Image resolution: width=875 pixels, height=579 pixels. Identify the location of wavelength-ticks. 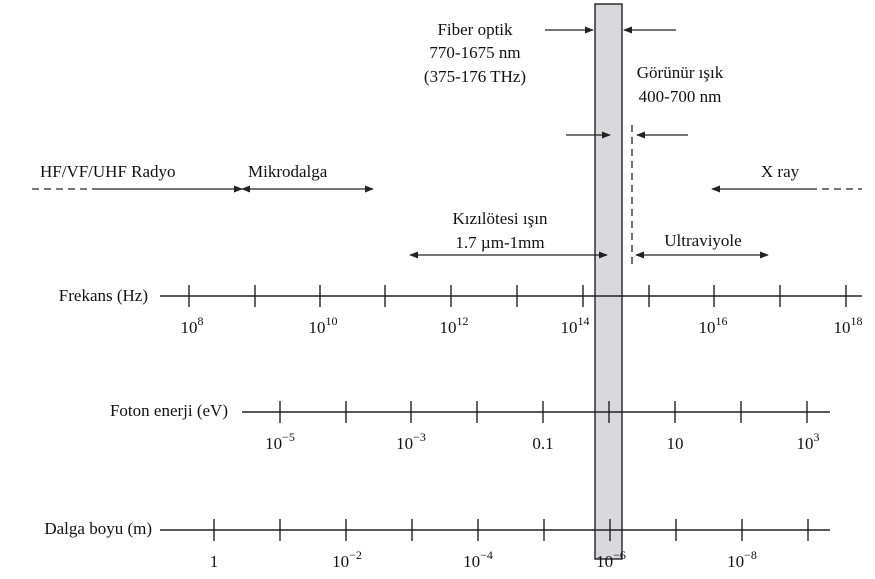
(511, 530).